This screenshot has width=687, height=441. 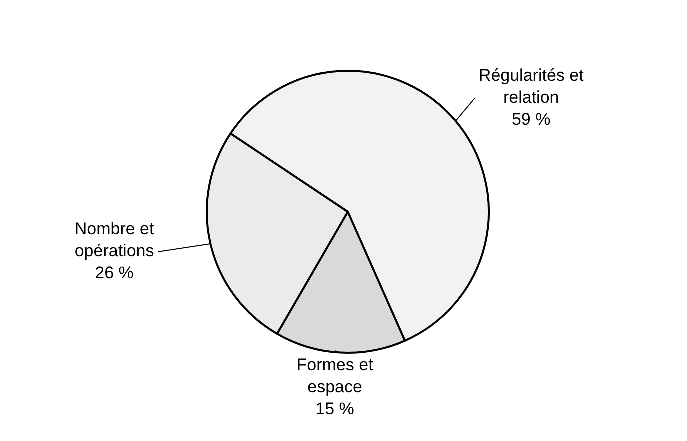 What do you see at coordinates (531, 87) in the screenshot?
I see `slice-label: Régularités et relation` at bounding box center [531, 87].